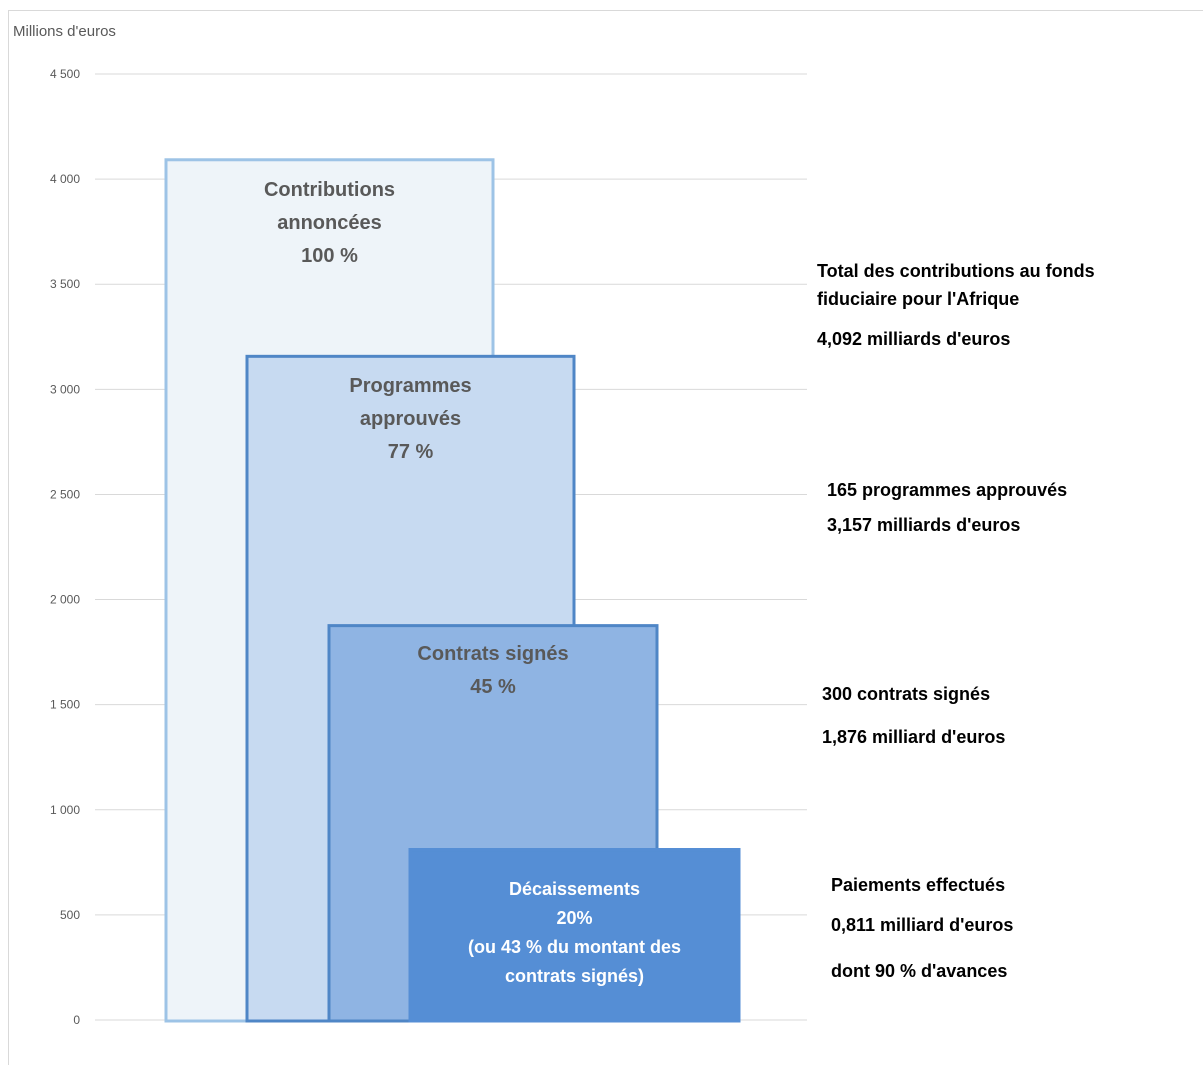 This screenshot has width=1203, height=1065. Describe the element at coordinates (410, 386) in the screenshot. I see `bar-label-line: Programmes` at that location.